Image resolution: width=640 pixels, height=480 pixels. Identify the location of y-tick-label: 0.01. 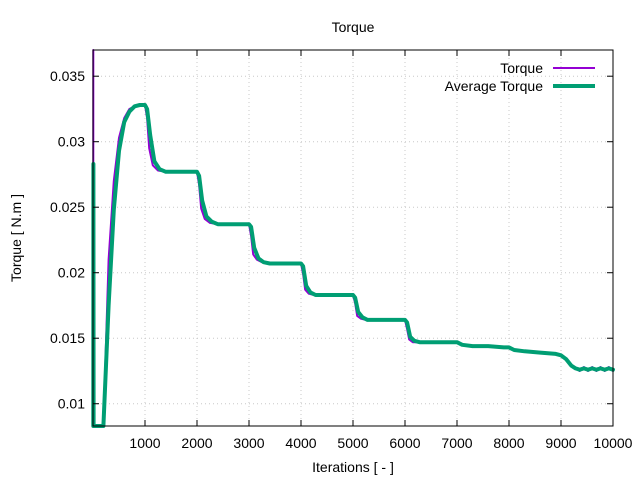
(71, 404).